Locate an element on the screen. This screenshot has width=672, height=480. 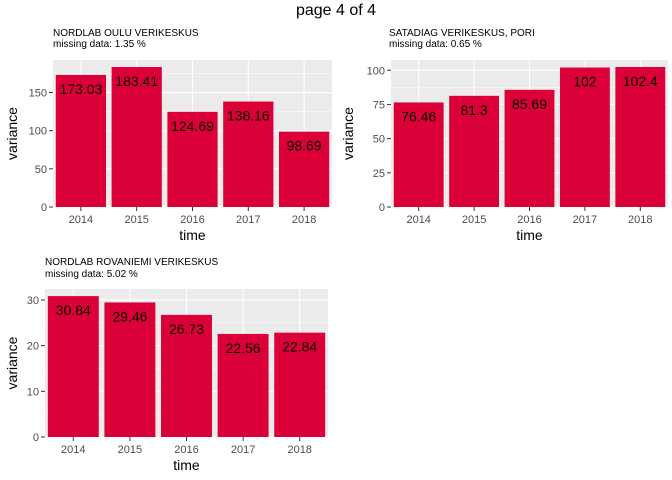
panel-subtitle: missing data: 0.65 % is located at coordinates (435, 44).